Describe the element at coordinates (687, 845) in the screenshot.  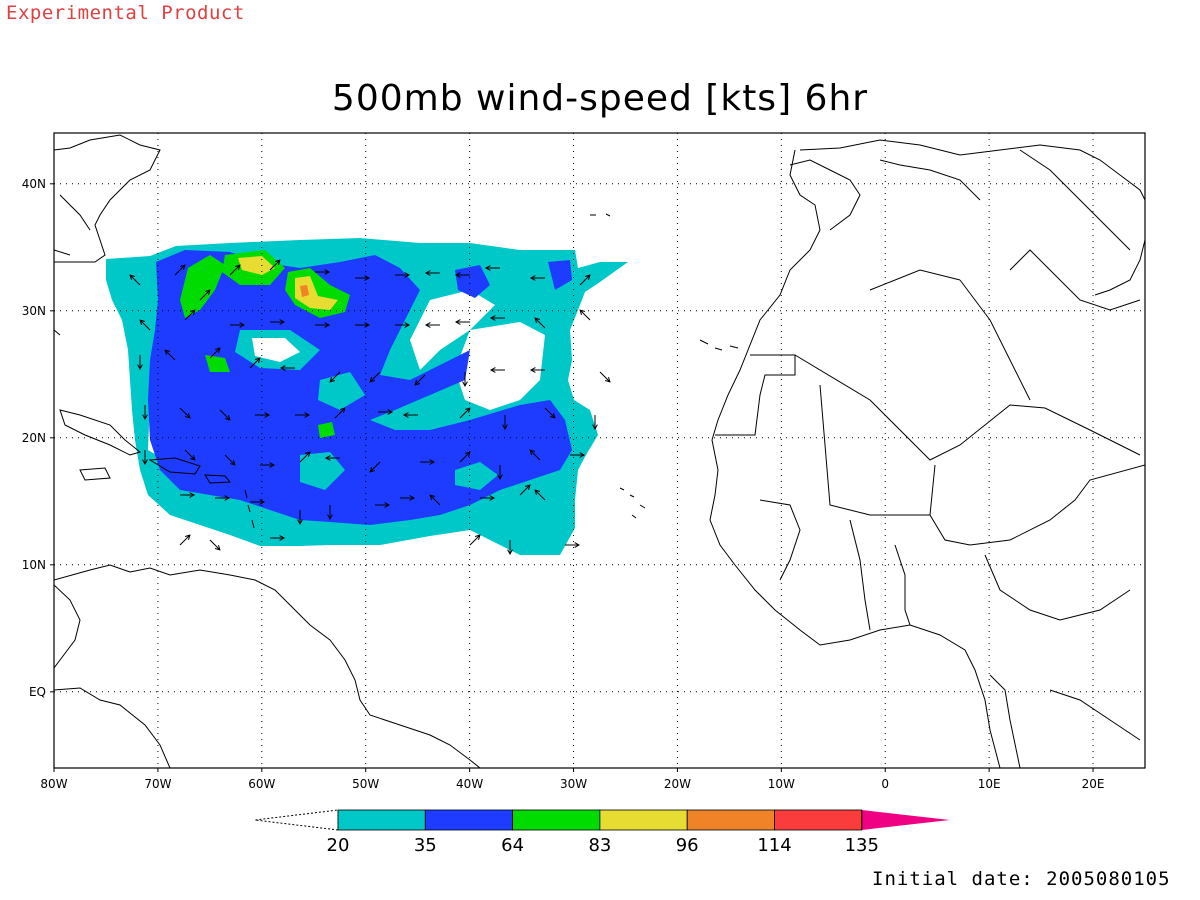
I see `colorbar-label: 96` at that location.